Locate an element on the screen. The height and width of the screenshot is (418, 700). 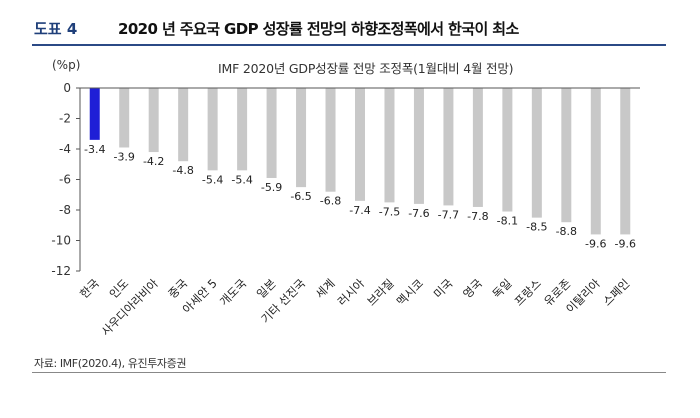
category-label: 미국 is located at coordinates (443, 288).